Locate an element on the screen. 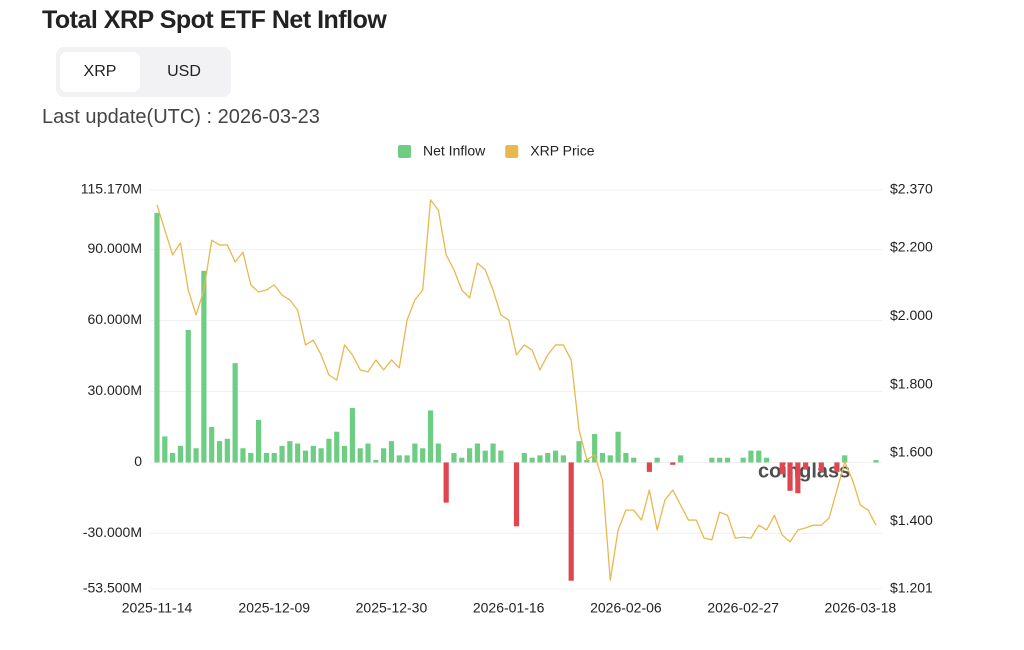 The width and height of the screenshot is (1024, 650). toggle-option: XRP is located at coordinates (100, 72).